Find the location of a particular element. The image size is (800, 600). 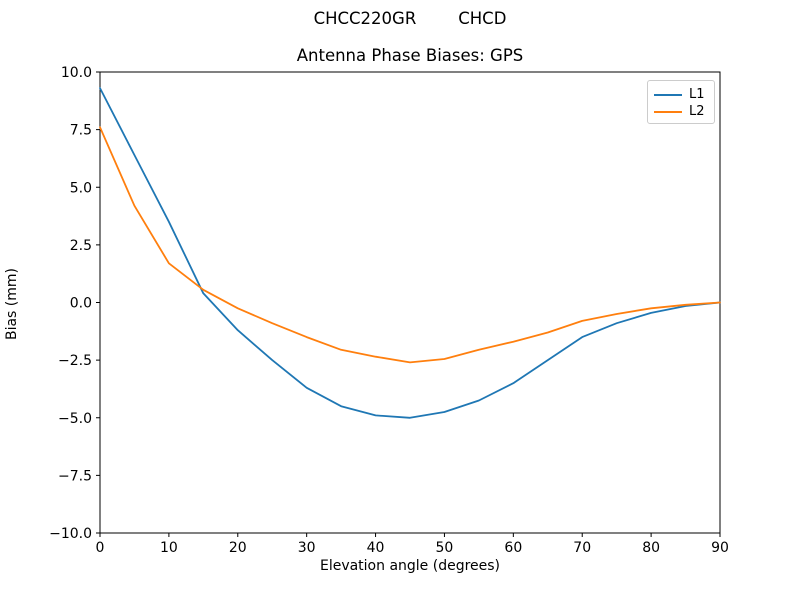

legend-label-l2: L2 is located at coordinates (697, 111).